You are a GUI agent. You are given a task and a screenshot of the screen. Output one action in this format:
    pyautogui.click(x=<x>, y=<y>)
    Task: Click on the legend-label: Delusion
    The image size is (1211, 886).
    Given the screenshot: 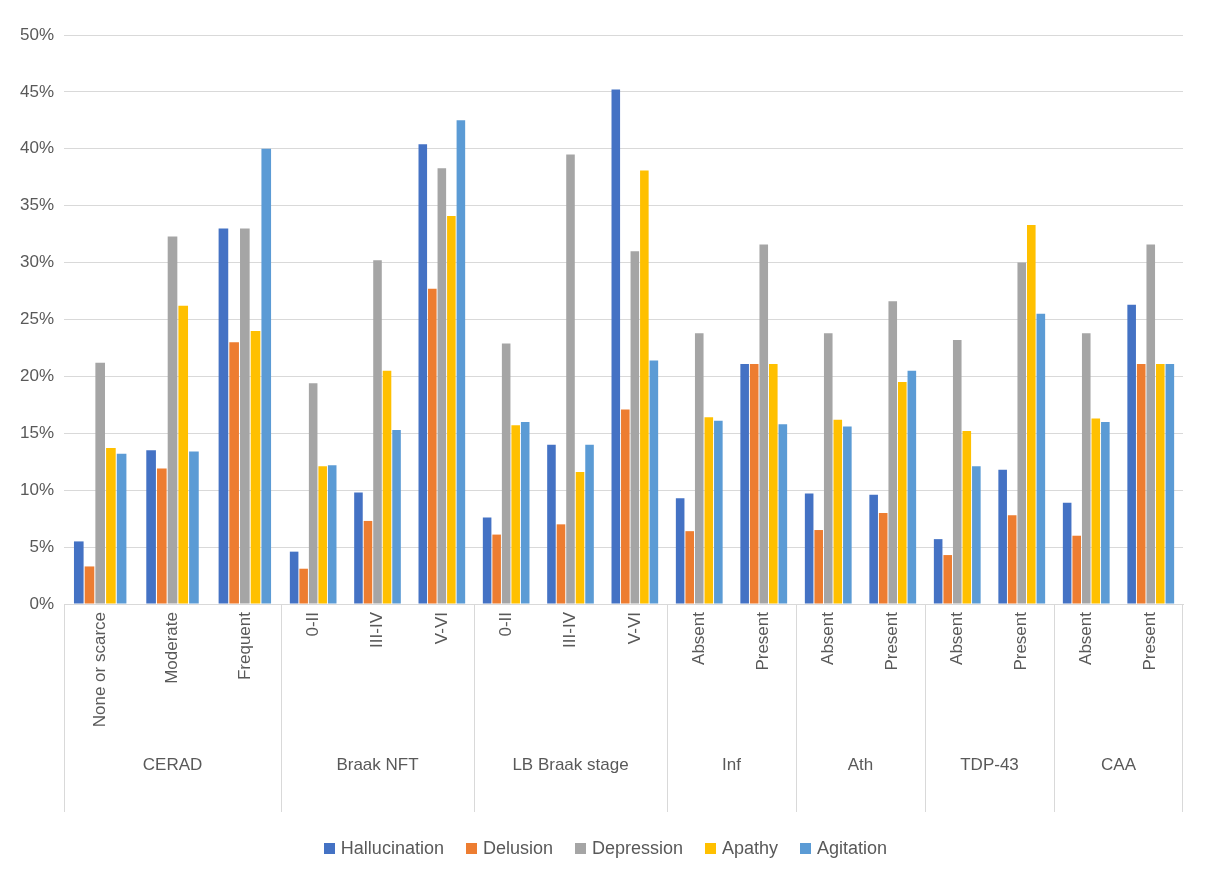 What is the action you would take?
    pyautogui.click(x=517, y=848)
    